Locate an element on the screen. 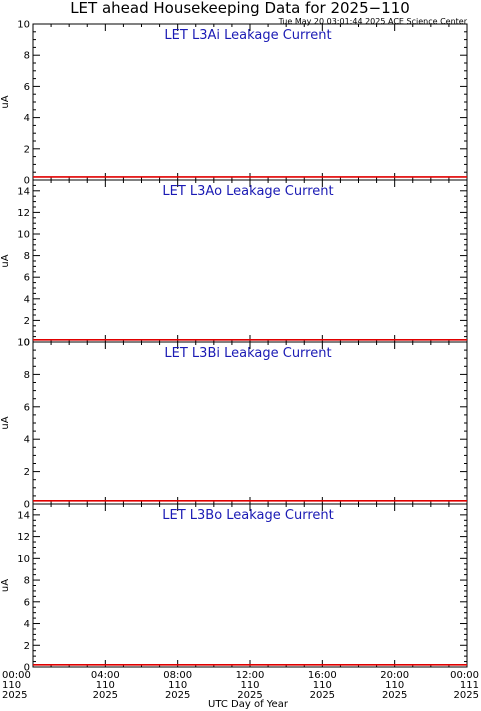 Image resolution: width=481 pixels, height=711 pixels. panel-title: LET L3Bo Leakage Current is located at coordinates (248, 515).